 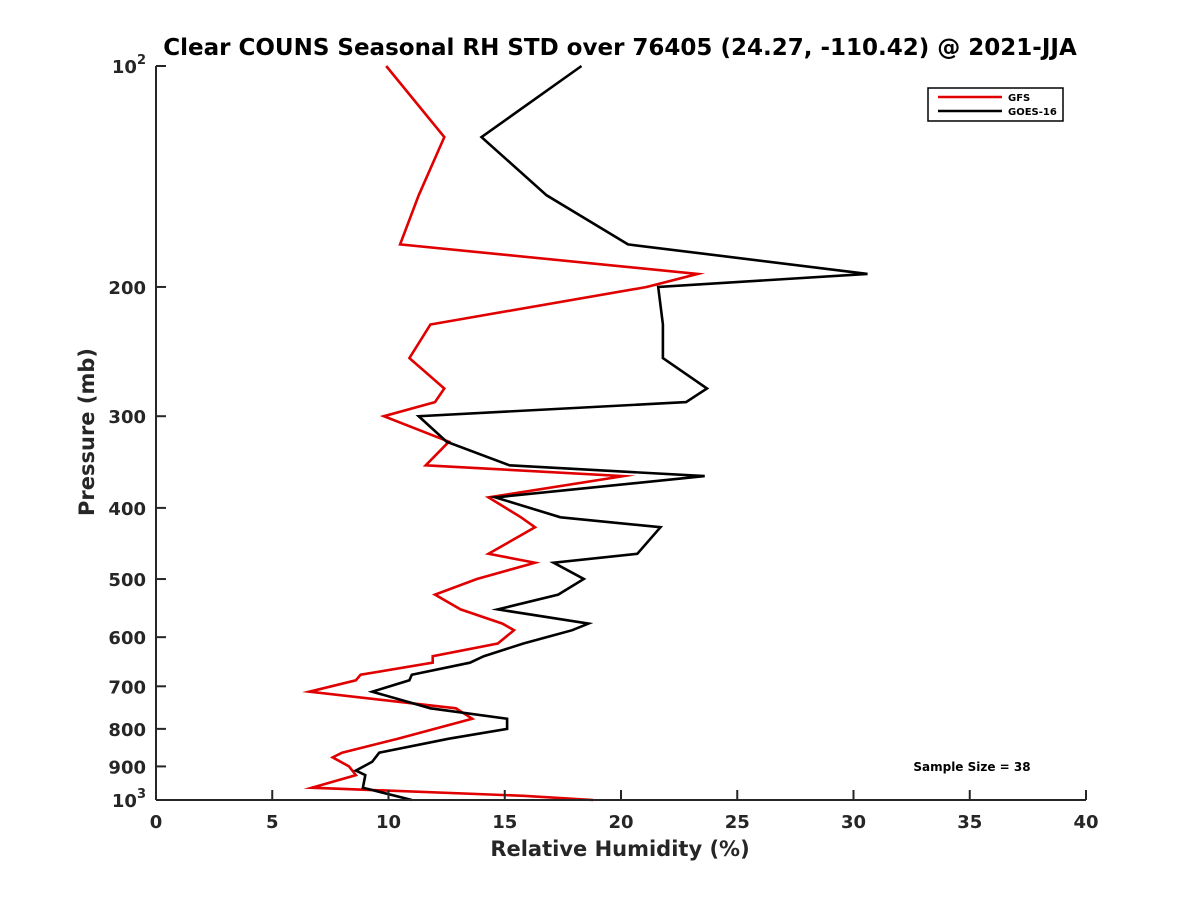 What do you see at coordinates (127, 638) in the screenshot?
I see `y-tick-label: 600` at bounding box center [127, 638].